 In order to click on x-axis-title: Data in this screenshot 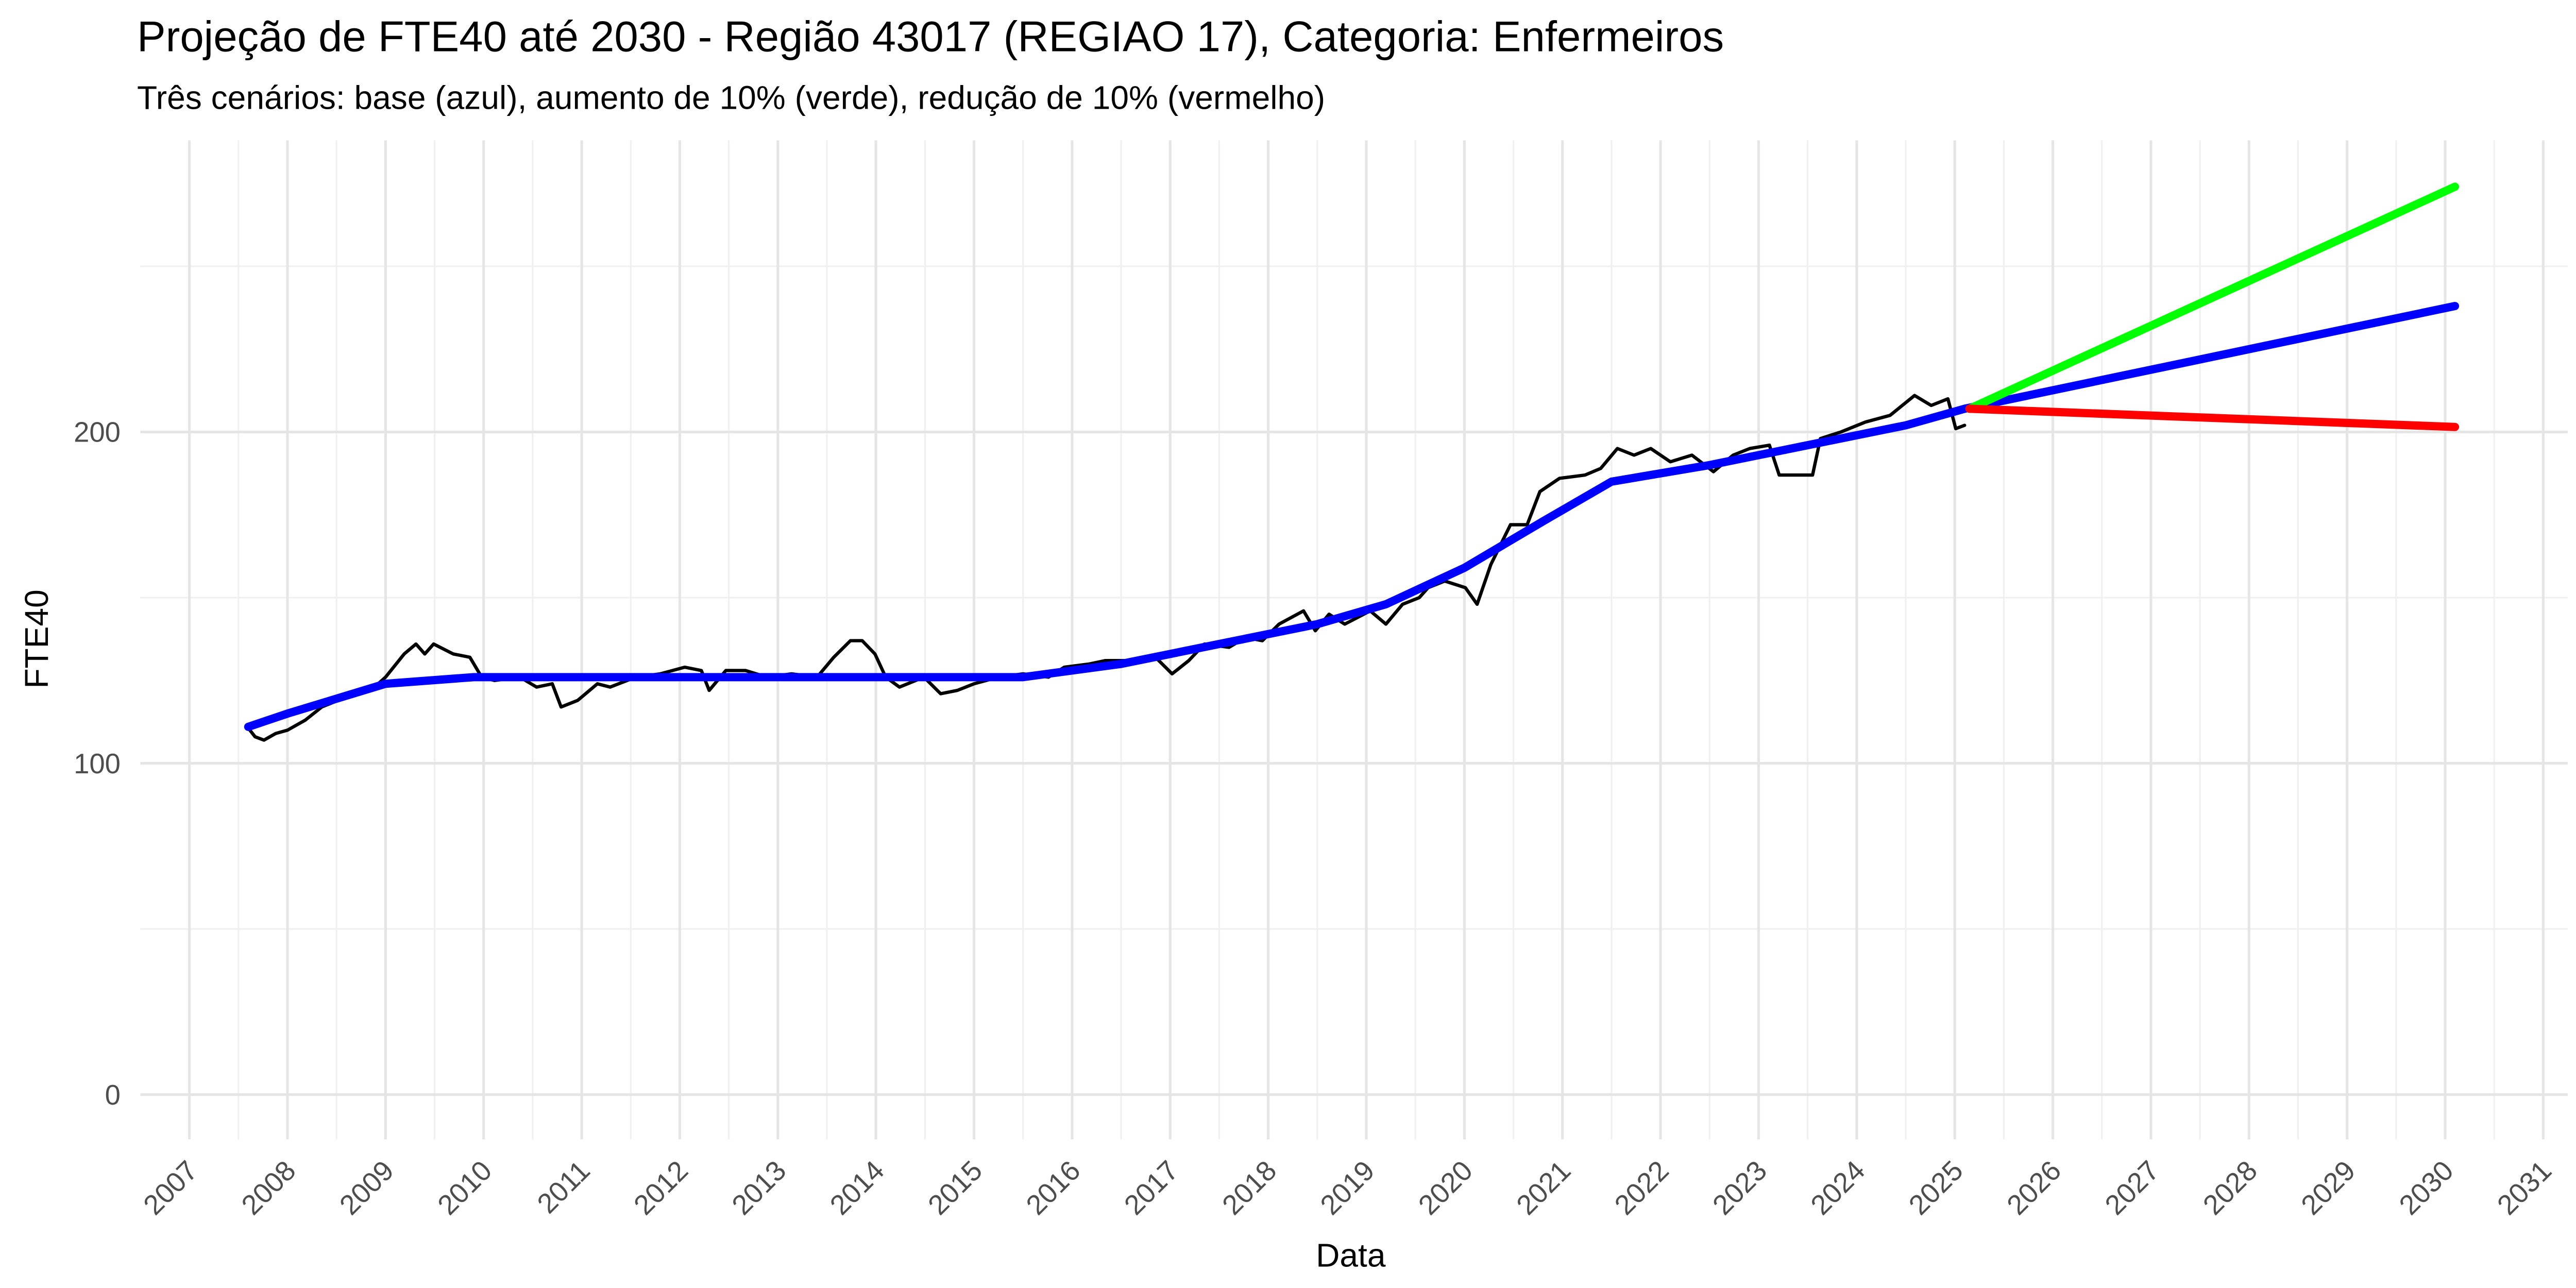, I will do `click(1351, 1255)`.